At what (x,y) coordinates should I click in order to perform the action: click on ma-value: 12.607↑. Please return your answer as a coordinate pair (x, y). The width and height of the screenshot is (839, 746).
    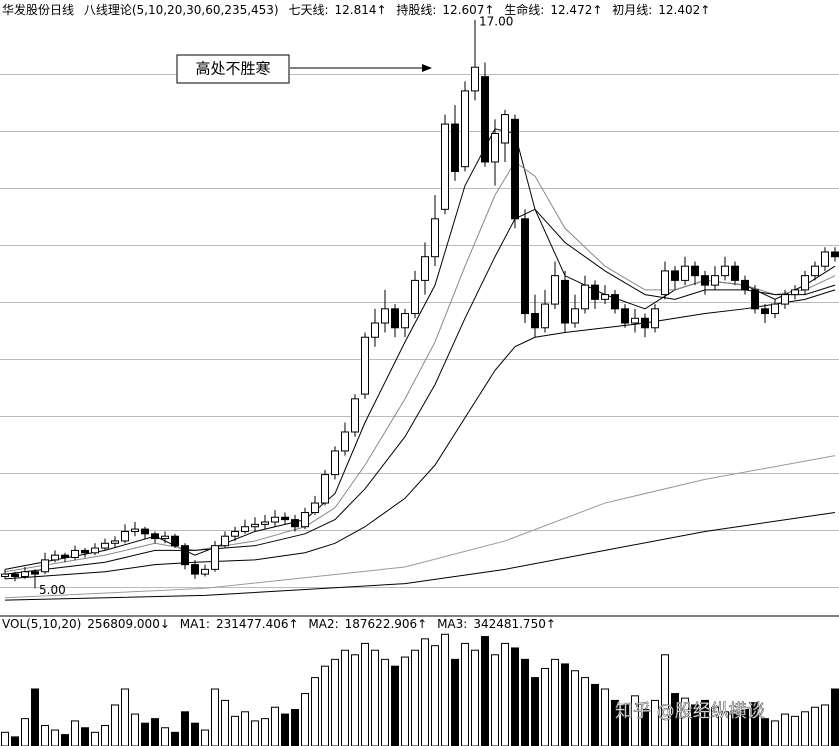
    Looking at the image, I should click on (468, 10).